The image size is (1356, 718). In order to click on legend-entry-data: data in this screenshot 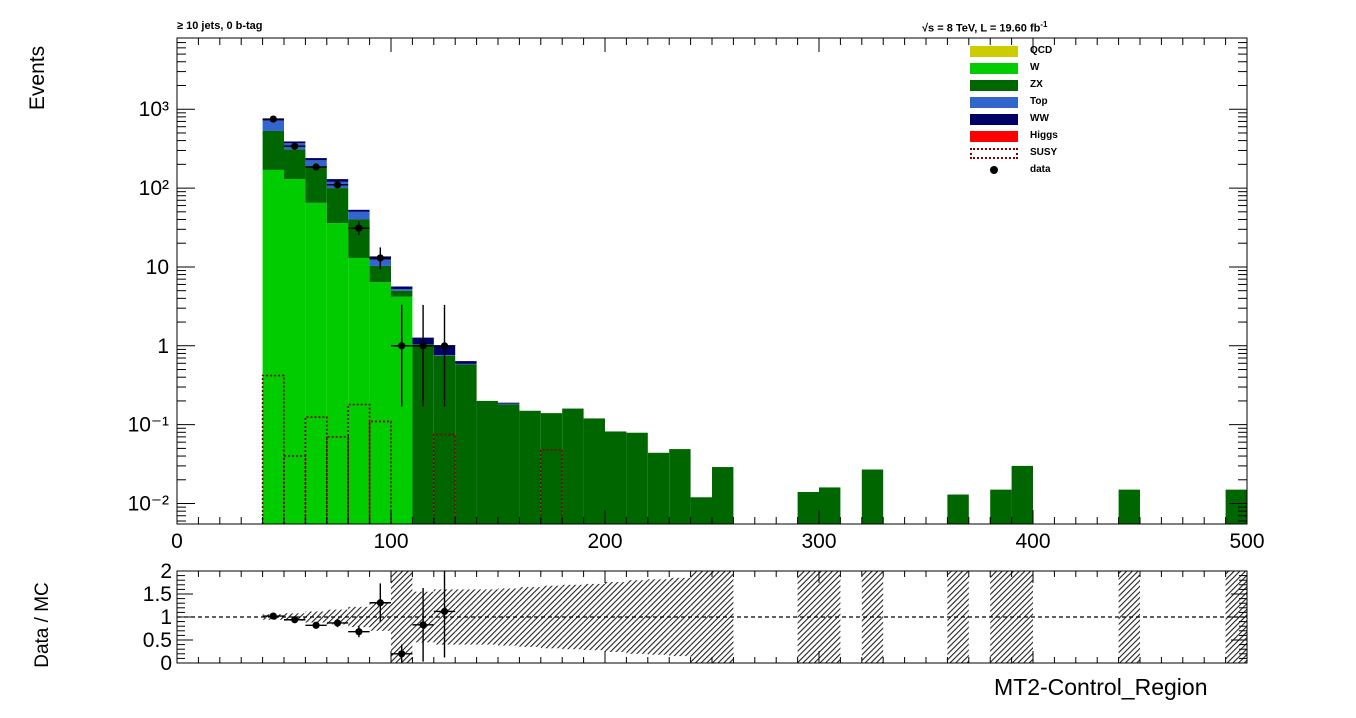, I will do `click(1041, 170)`.